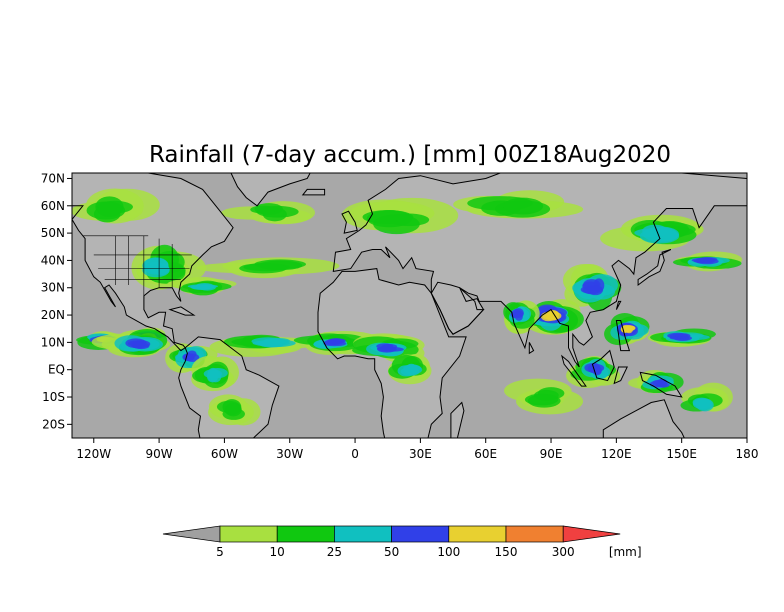 The height and width of the screenshot is (612, 784). I want to click on coastline-north-america, so click(153, 262).